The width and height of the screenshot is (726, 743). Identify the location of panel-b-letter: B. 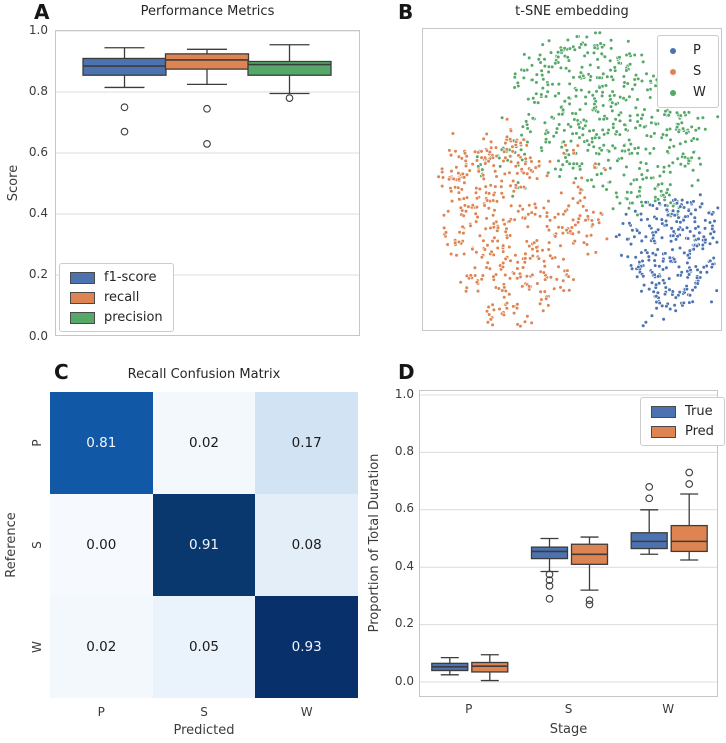
(406, 12).